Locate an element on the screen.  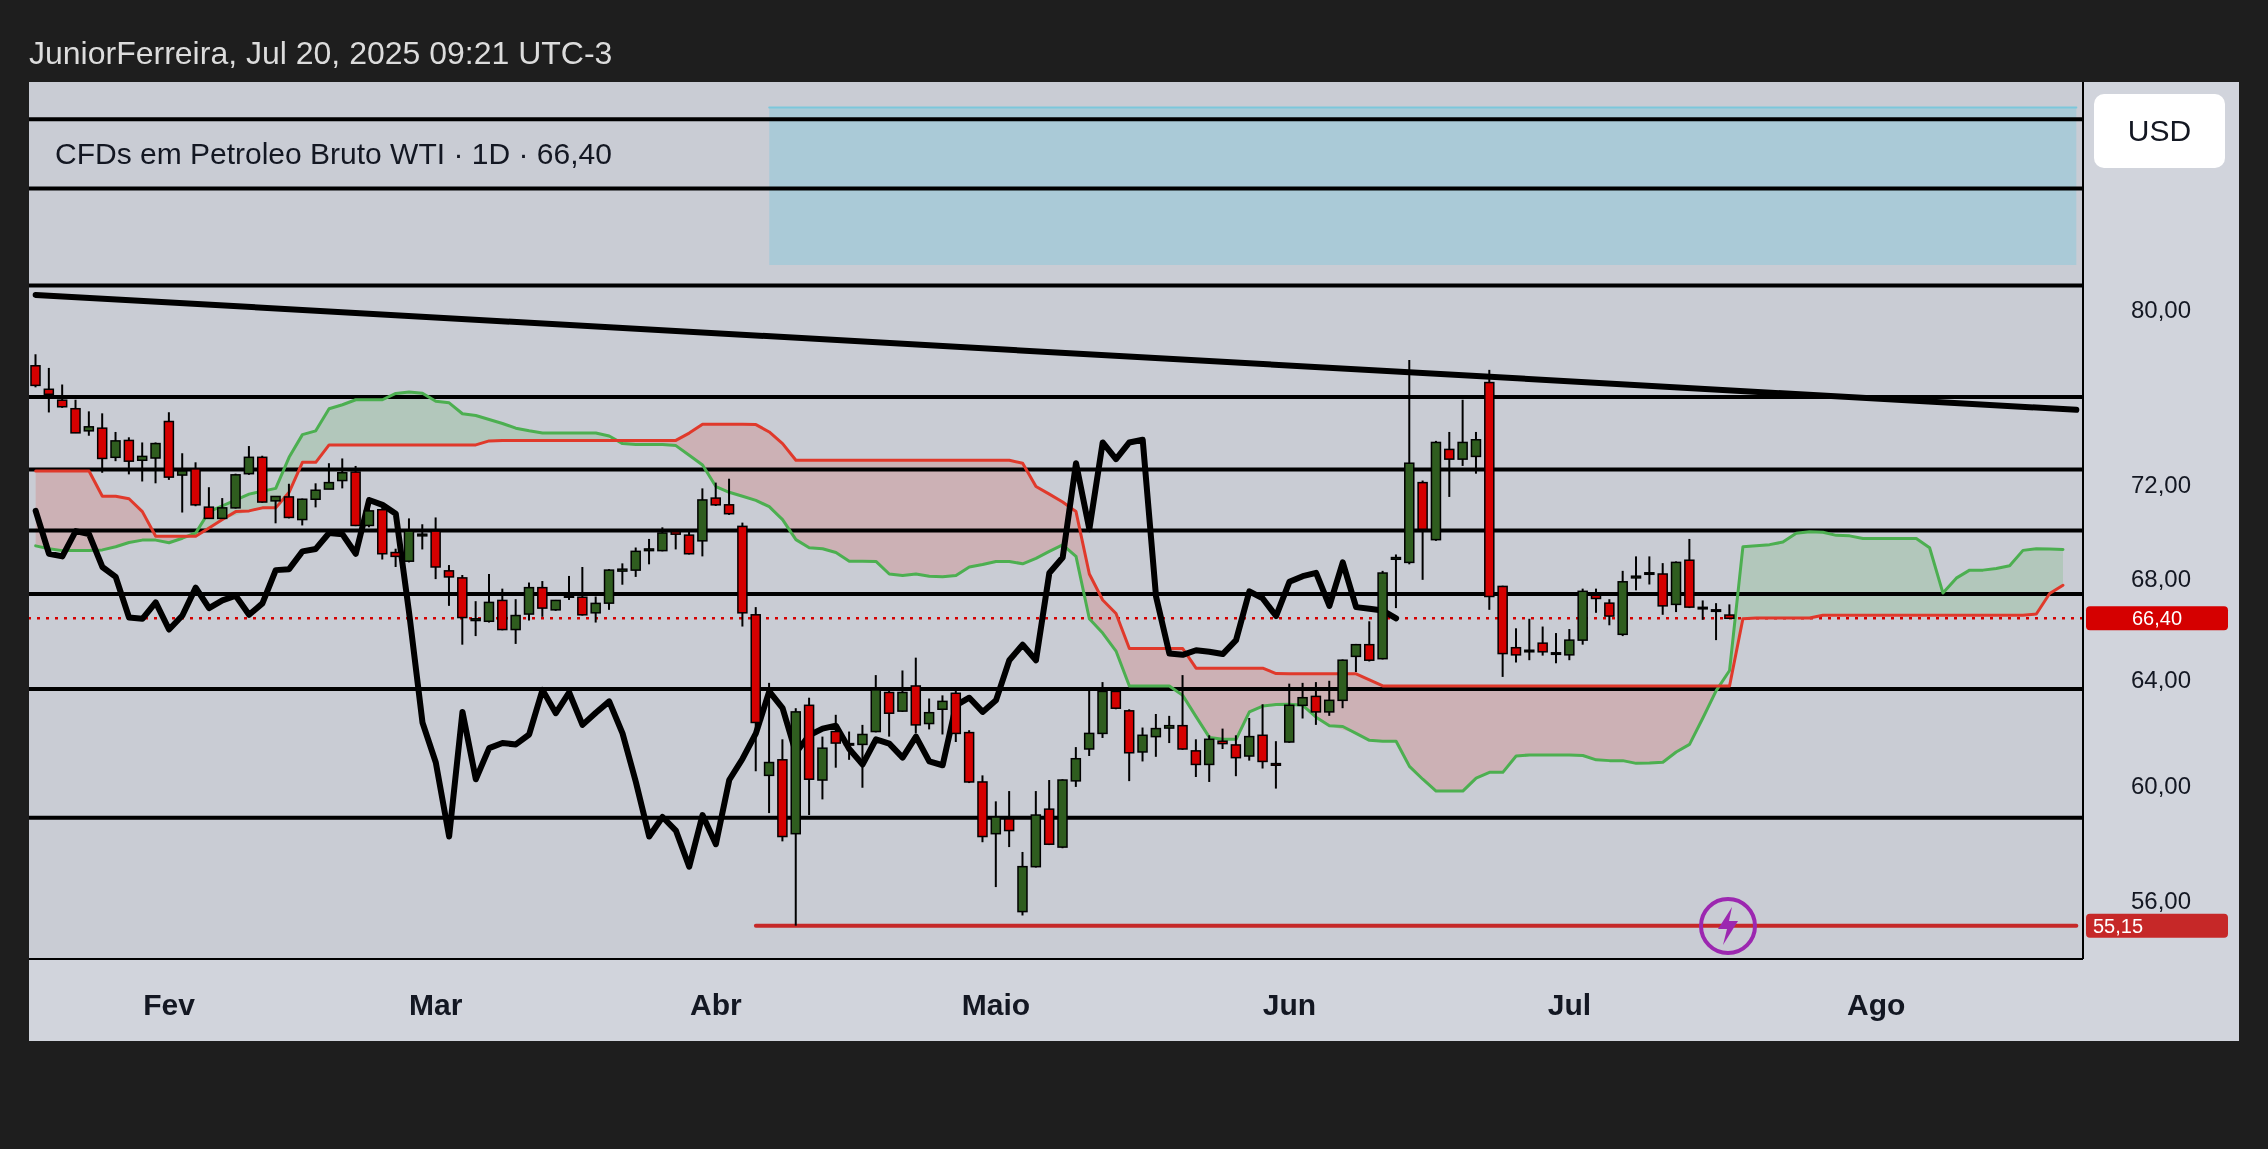
x-tick-label: Maio is located at coordinates (996, 1004).